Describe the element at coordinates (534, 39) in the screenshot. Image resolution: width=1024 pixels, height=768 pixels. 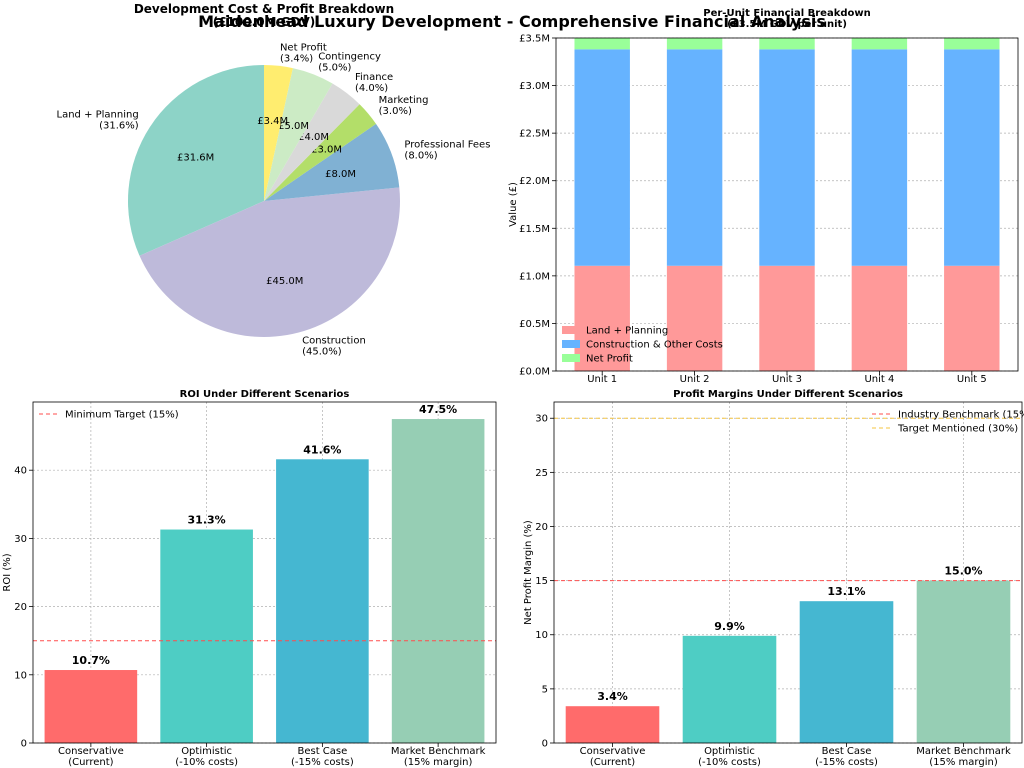
I see `stack-ytick-label: £3.5M` at that location.